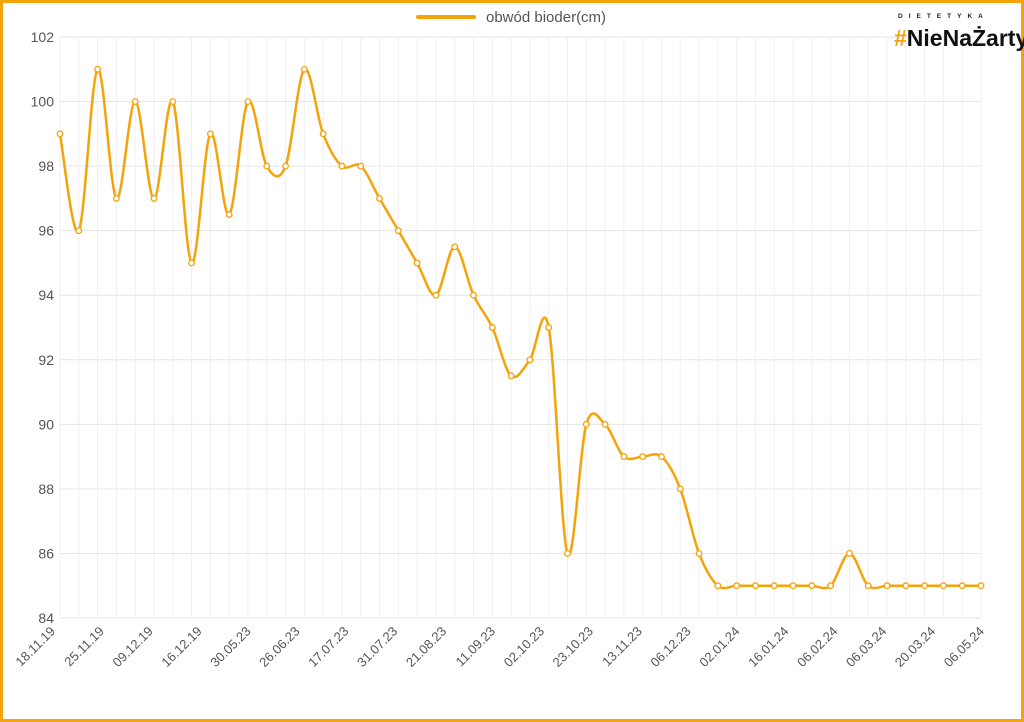 The image size is (1024, 722). What do you see at coordinates (900, 38) in the screenshot?
I see `brand-hash: #` at bounding box center [900, 38].